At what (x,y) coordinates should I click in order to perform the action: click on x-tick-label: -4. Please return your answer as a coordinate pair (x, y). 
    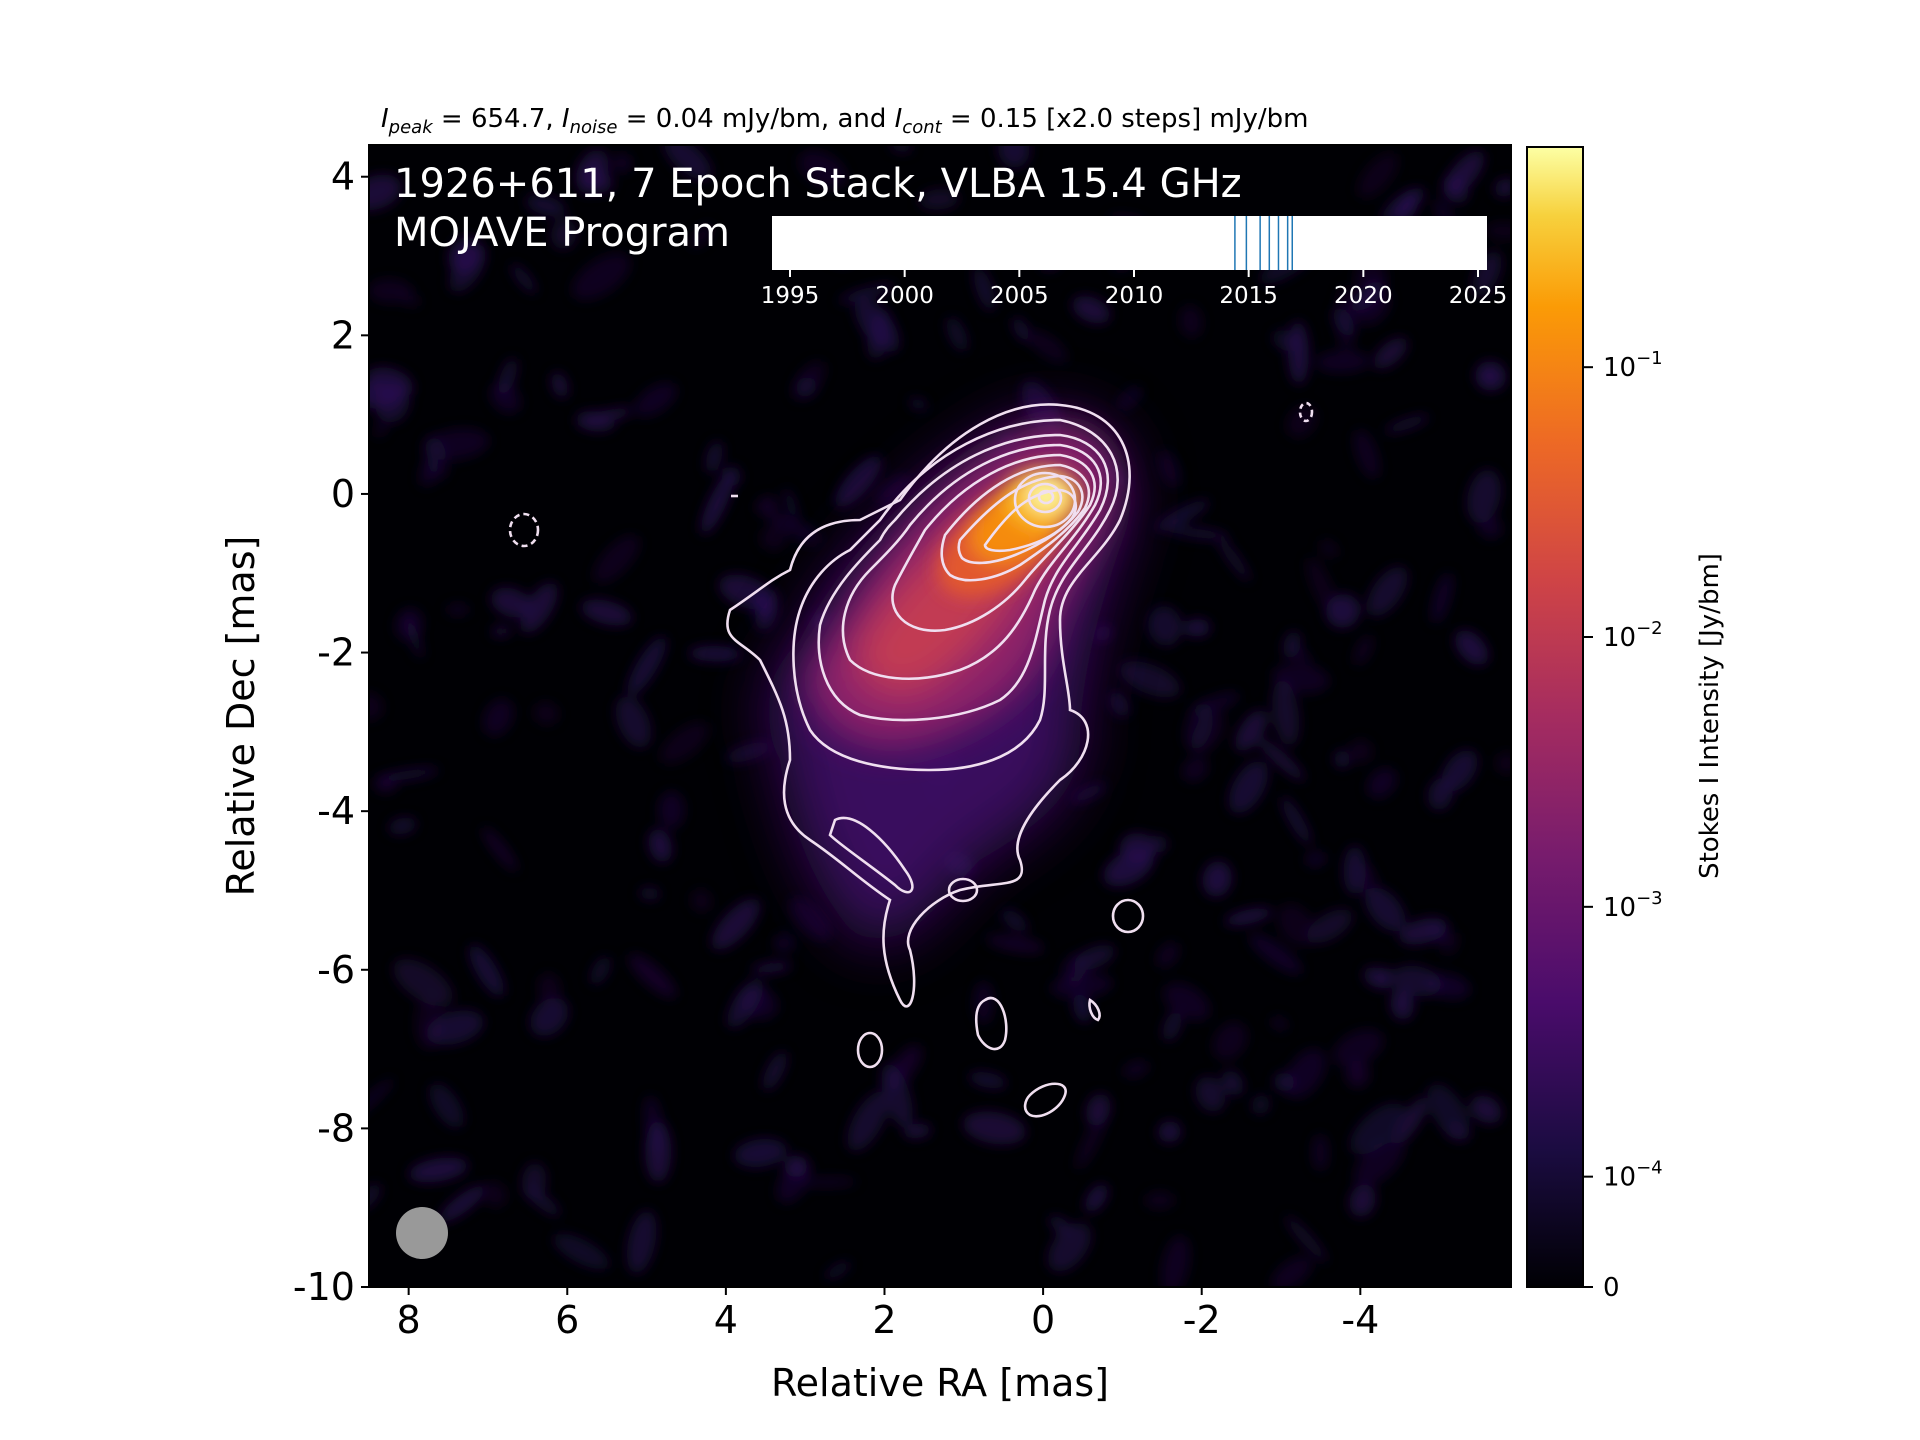
    Looking at the image, I should click on (1360, 1320).